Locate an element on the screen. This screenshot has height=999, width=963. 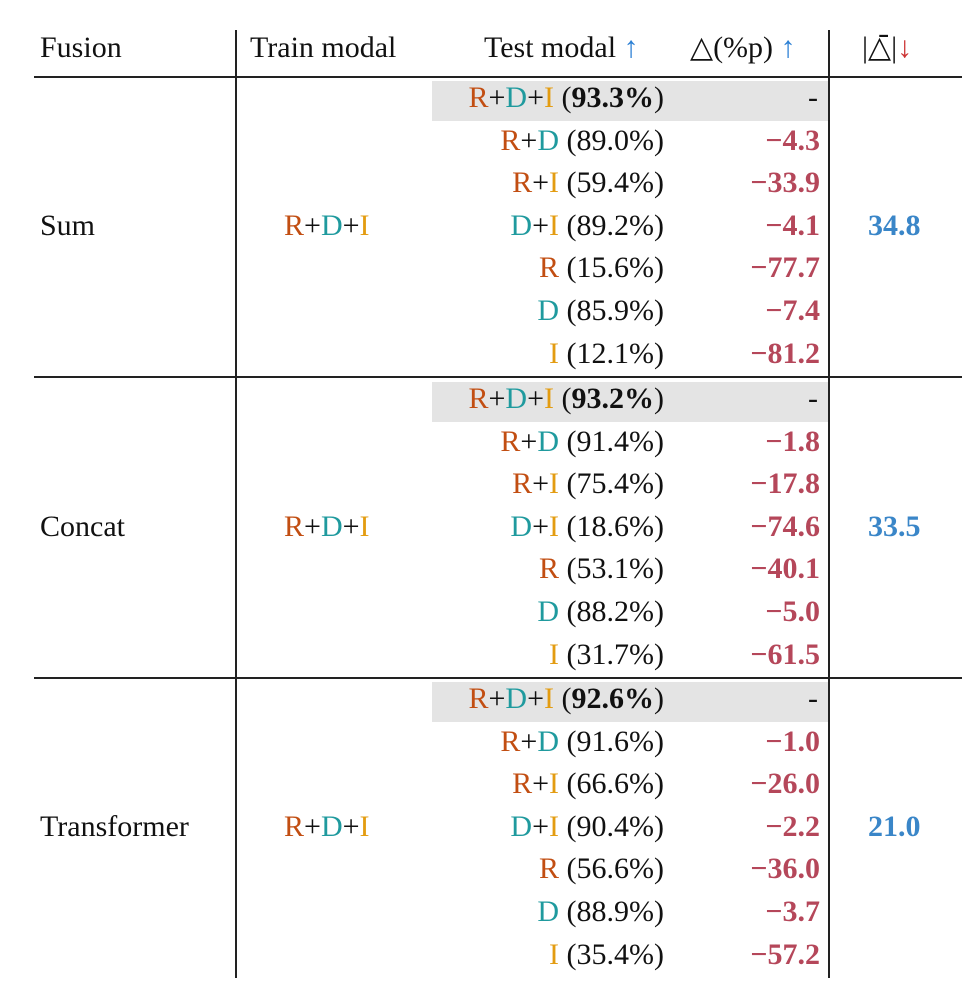
accuracy-value: 89.0% is located at coordinates (615, 140).